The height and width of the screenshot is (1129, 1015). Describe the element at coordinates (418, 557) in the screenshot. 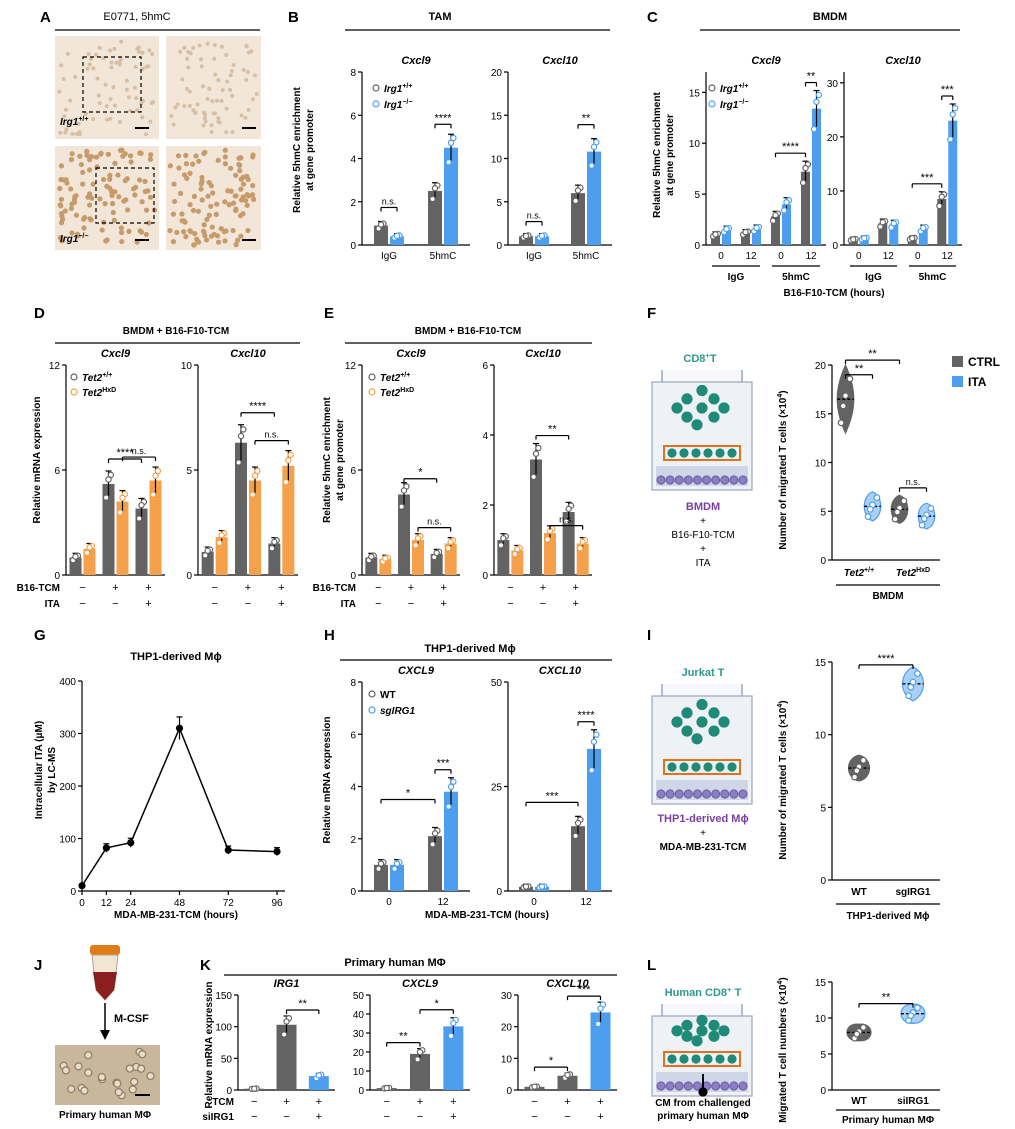

I see `E-Cxcl9-bar` at that location.